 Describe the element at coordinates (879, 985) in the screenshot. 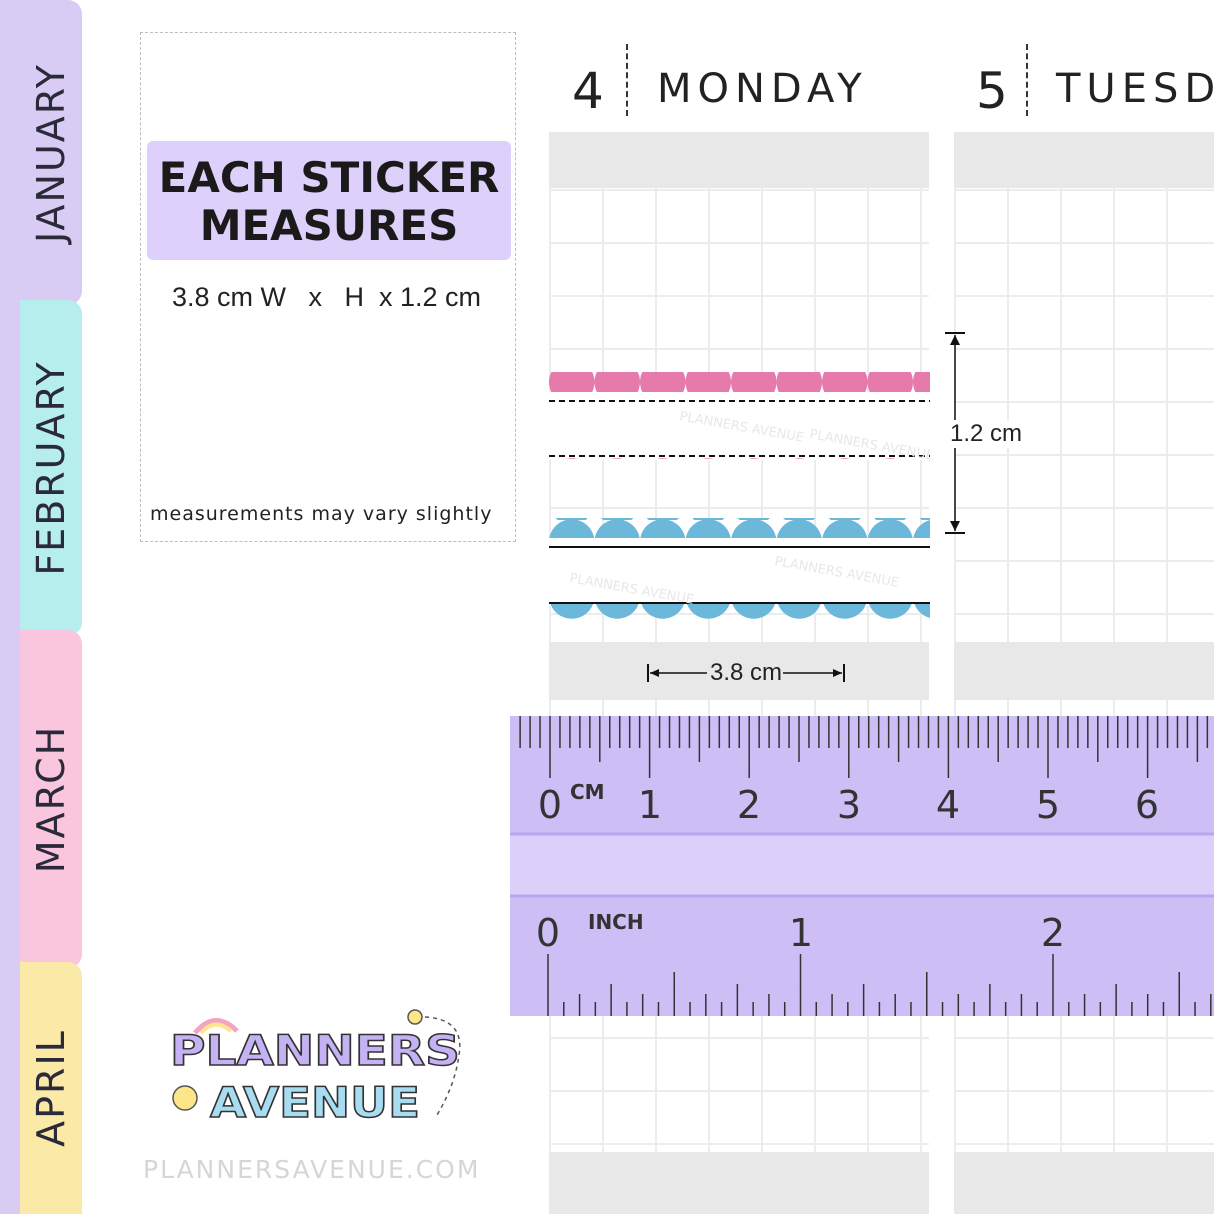

I see `inch-ticks` at that location.